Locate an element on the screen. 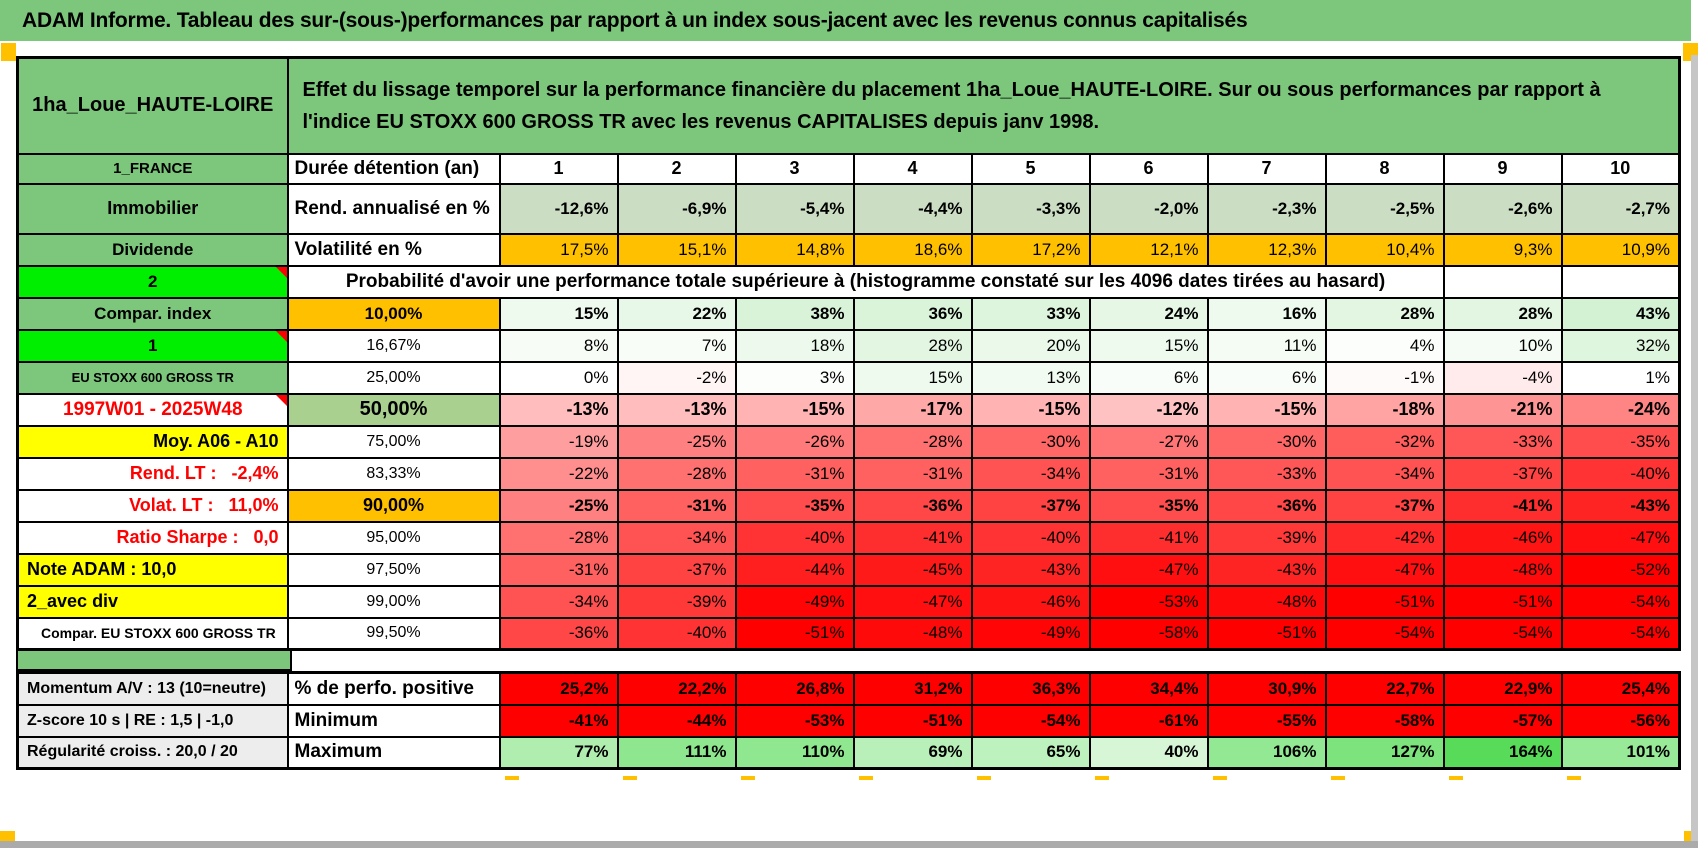 This screenshot has width=1698, height=848. volatility-header: Volatilité en % is located at coordinates (393, 249).